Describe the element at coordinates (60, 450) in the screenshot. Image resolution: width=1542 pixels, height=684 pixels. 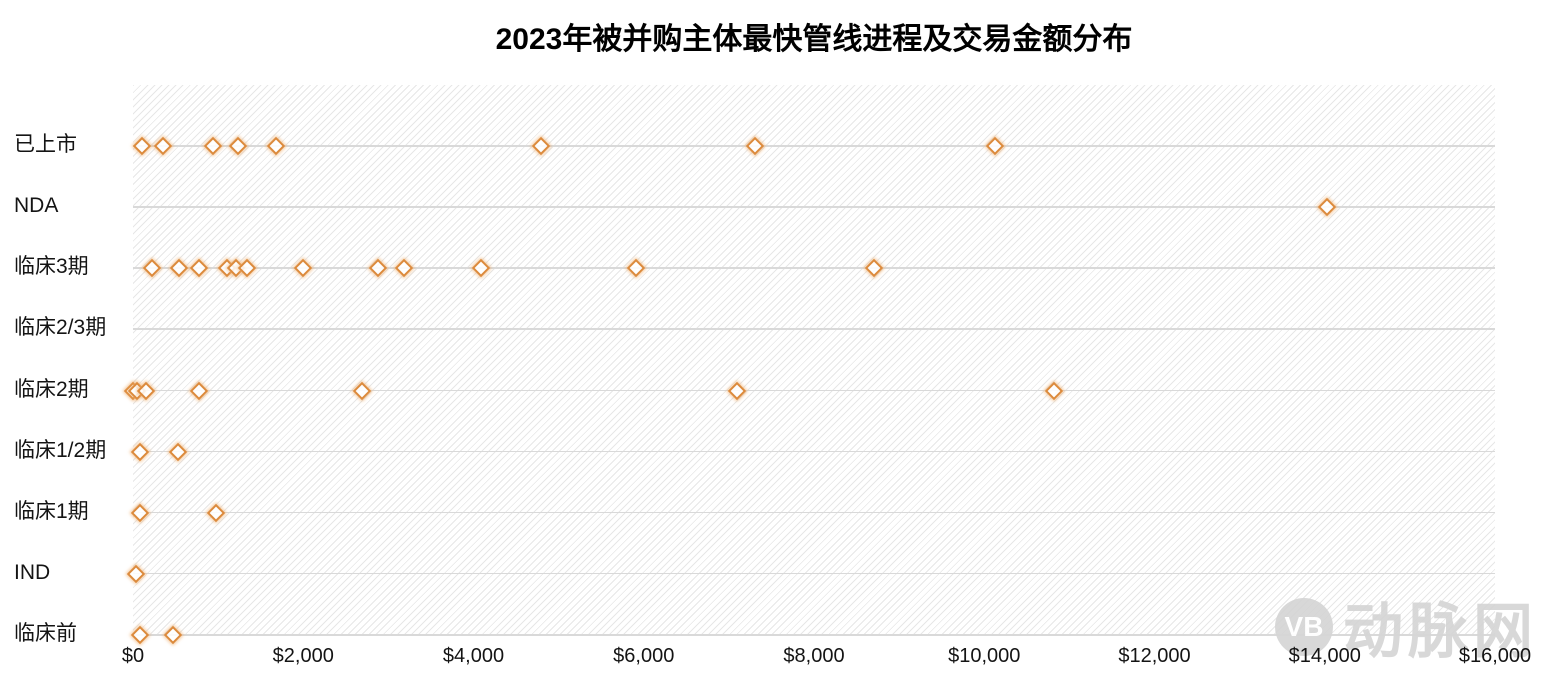
I see `y-axis-label: 临床1/2期` at that location.